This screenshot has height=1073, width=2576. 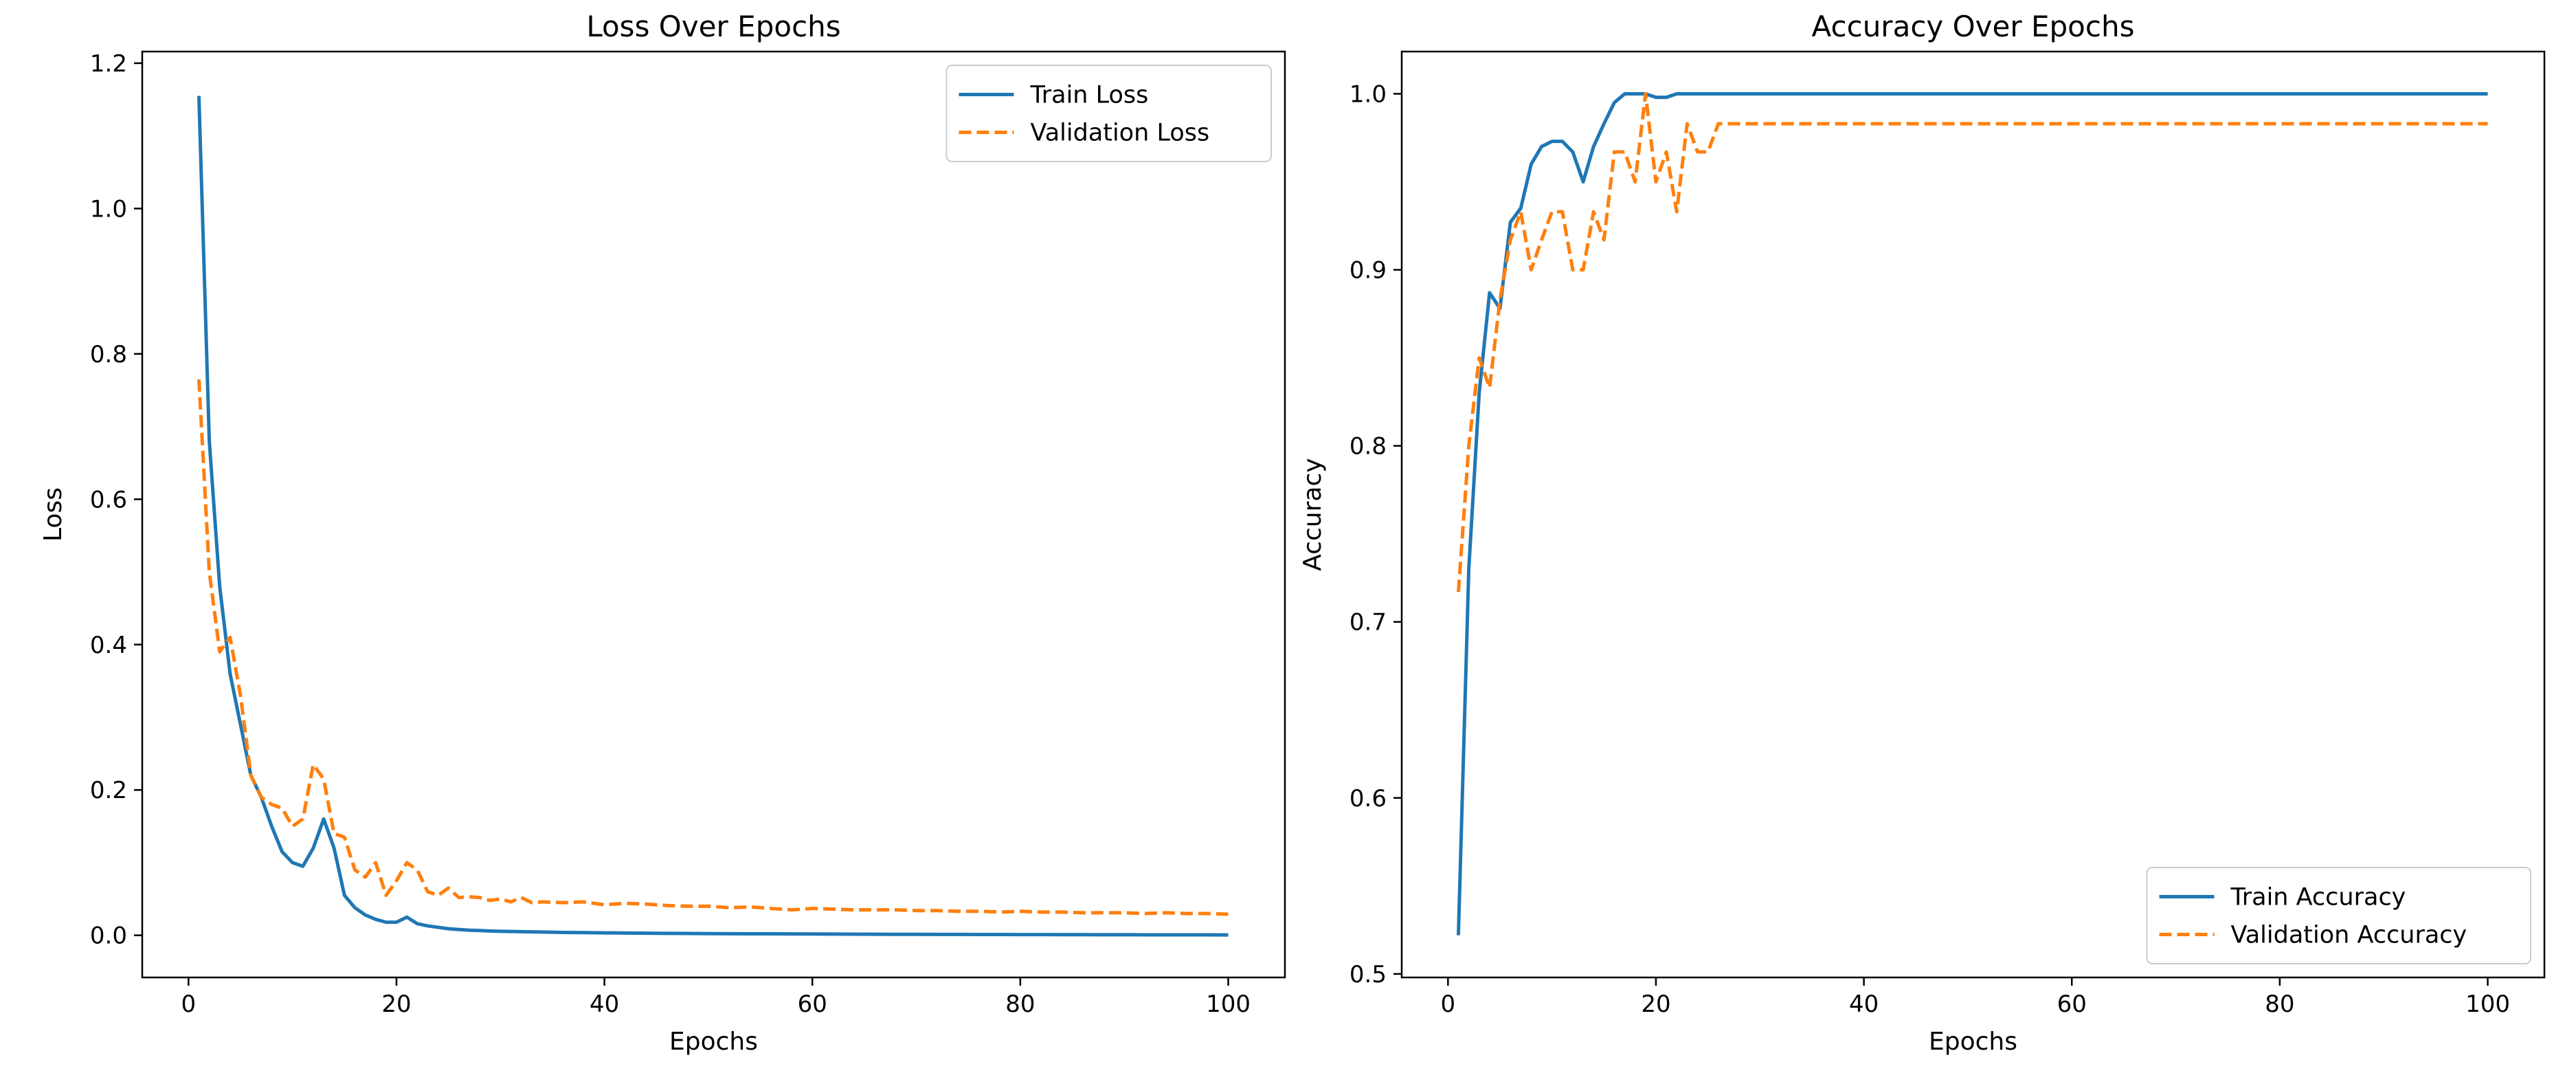 I want to click on loss-legend-box, so click(x=1108, y=114).